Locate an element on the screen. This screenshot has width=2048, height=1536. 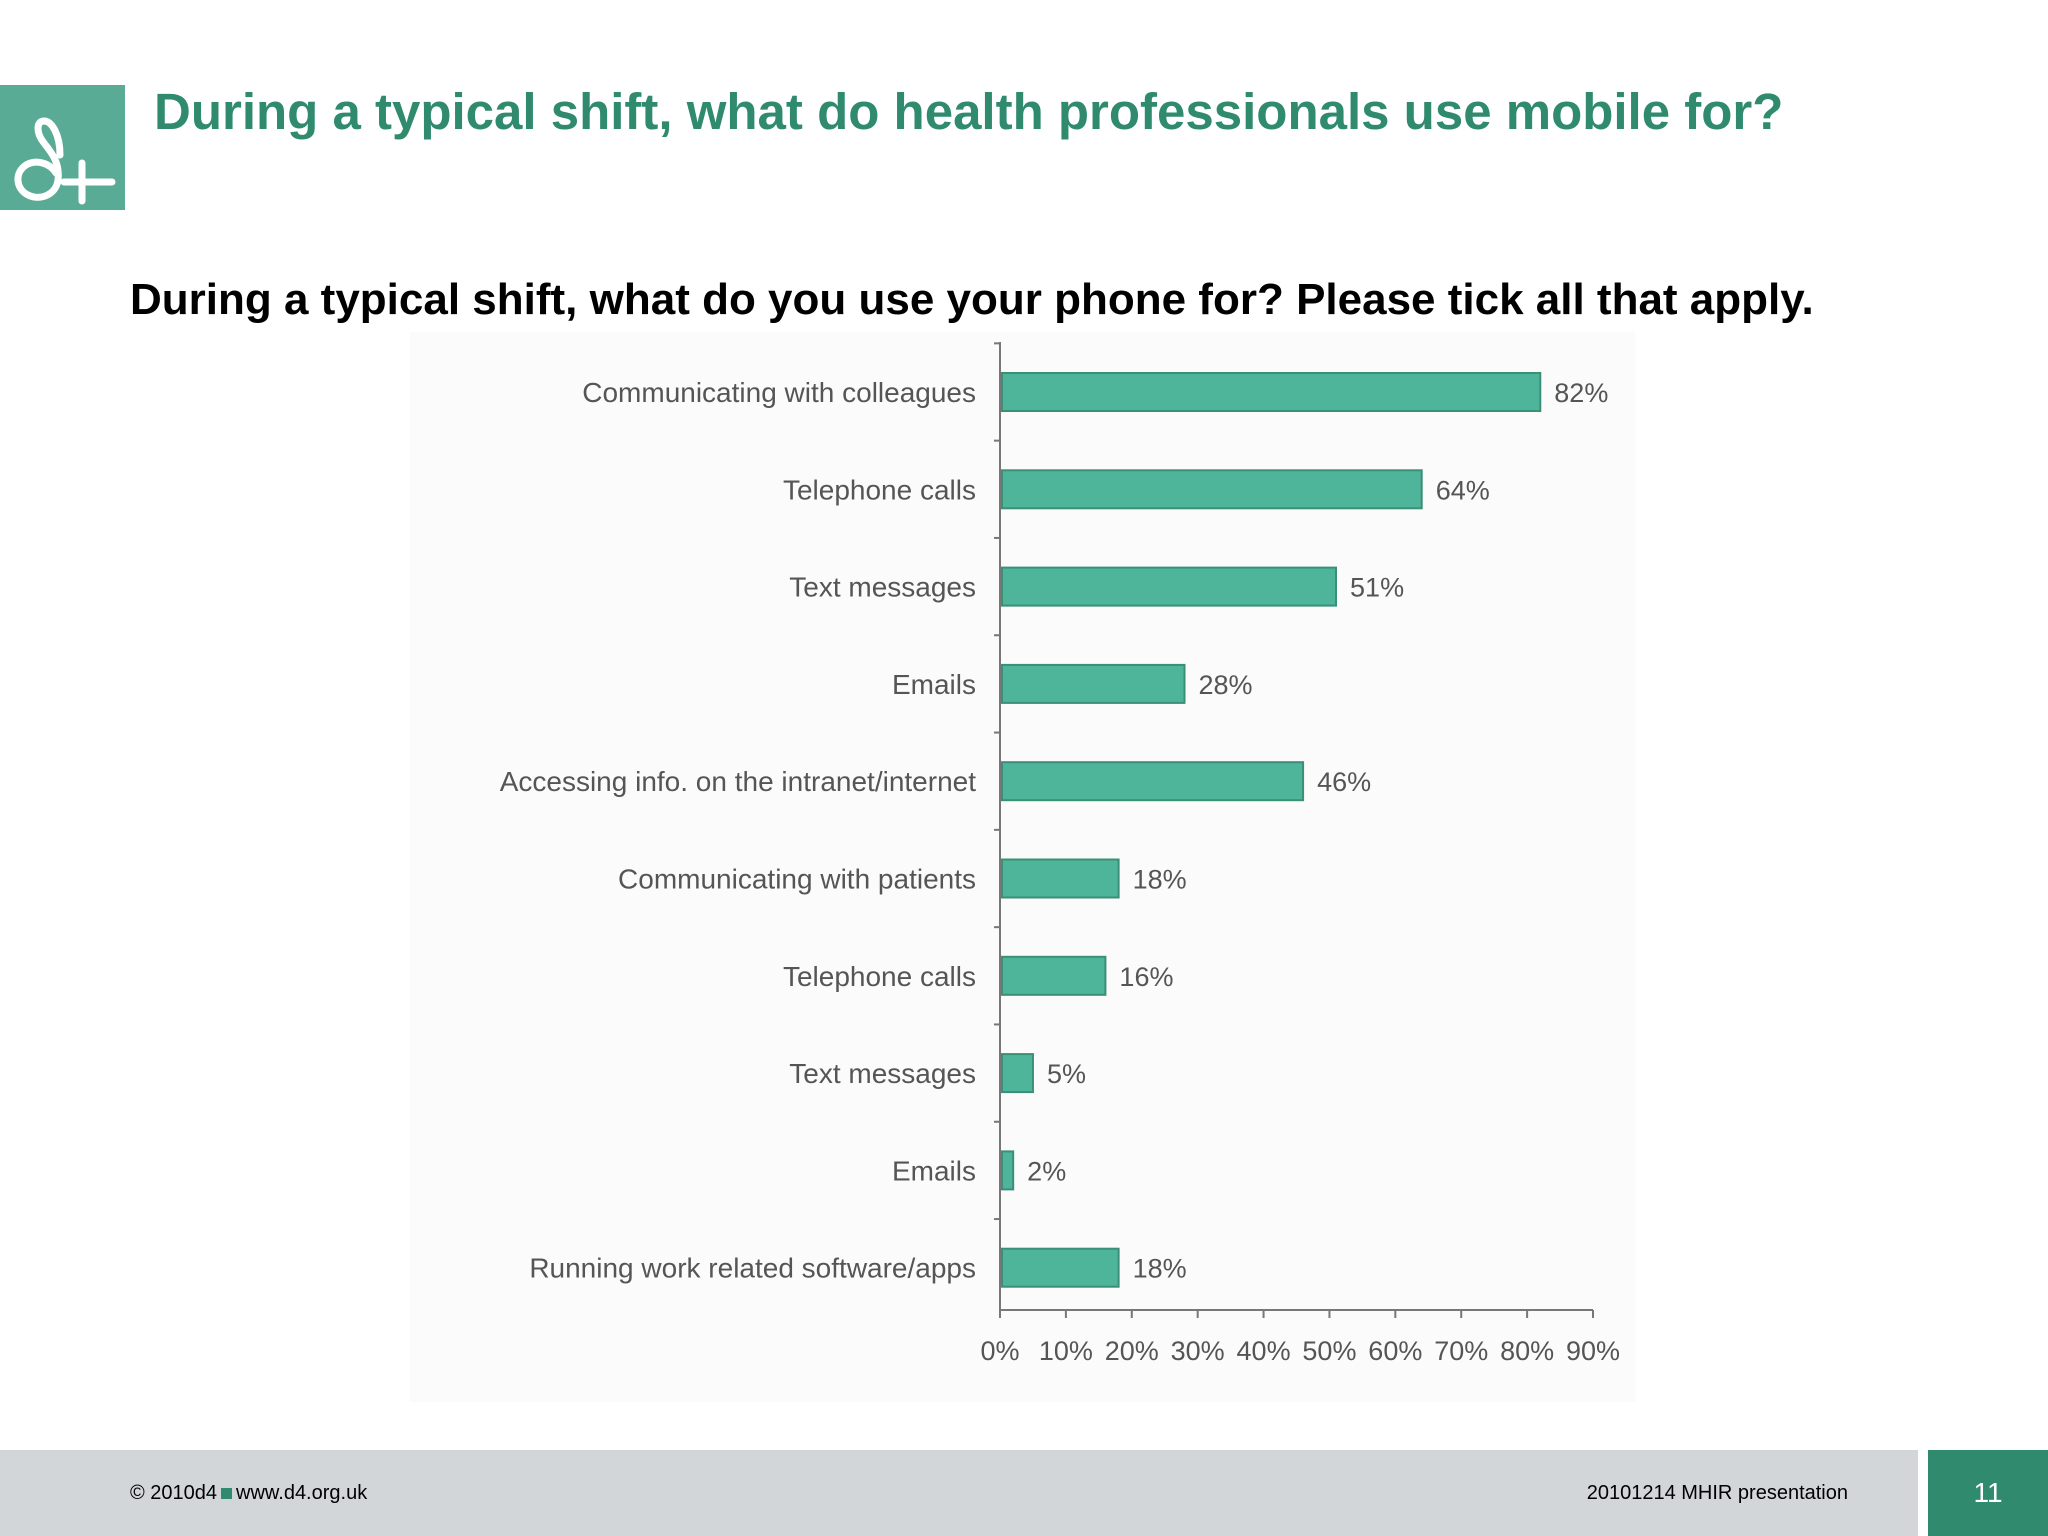
footer-left: © 2010d4 www.d4.org.uk is located at coordinates (248, 1493).